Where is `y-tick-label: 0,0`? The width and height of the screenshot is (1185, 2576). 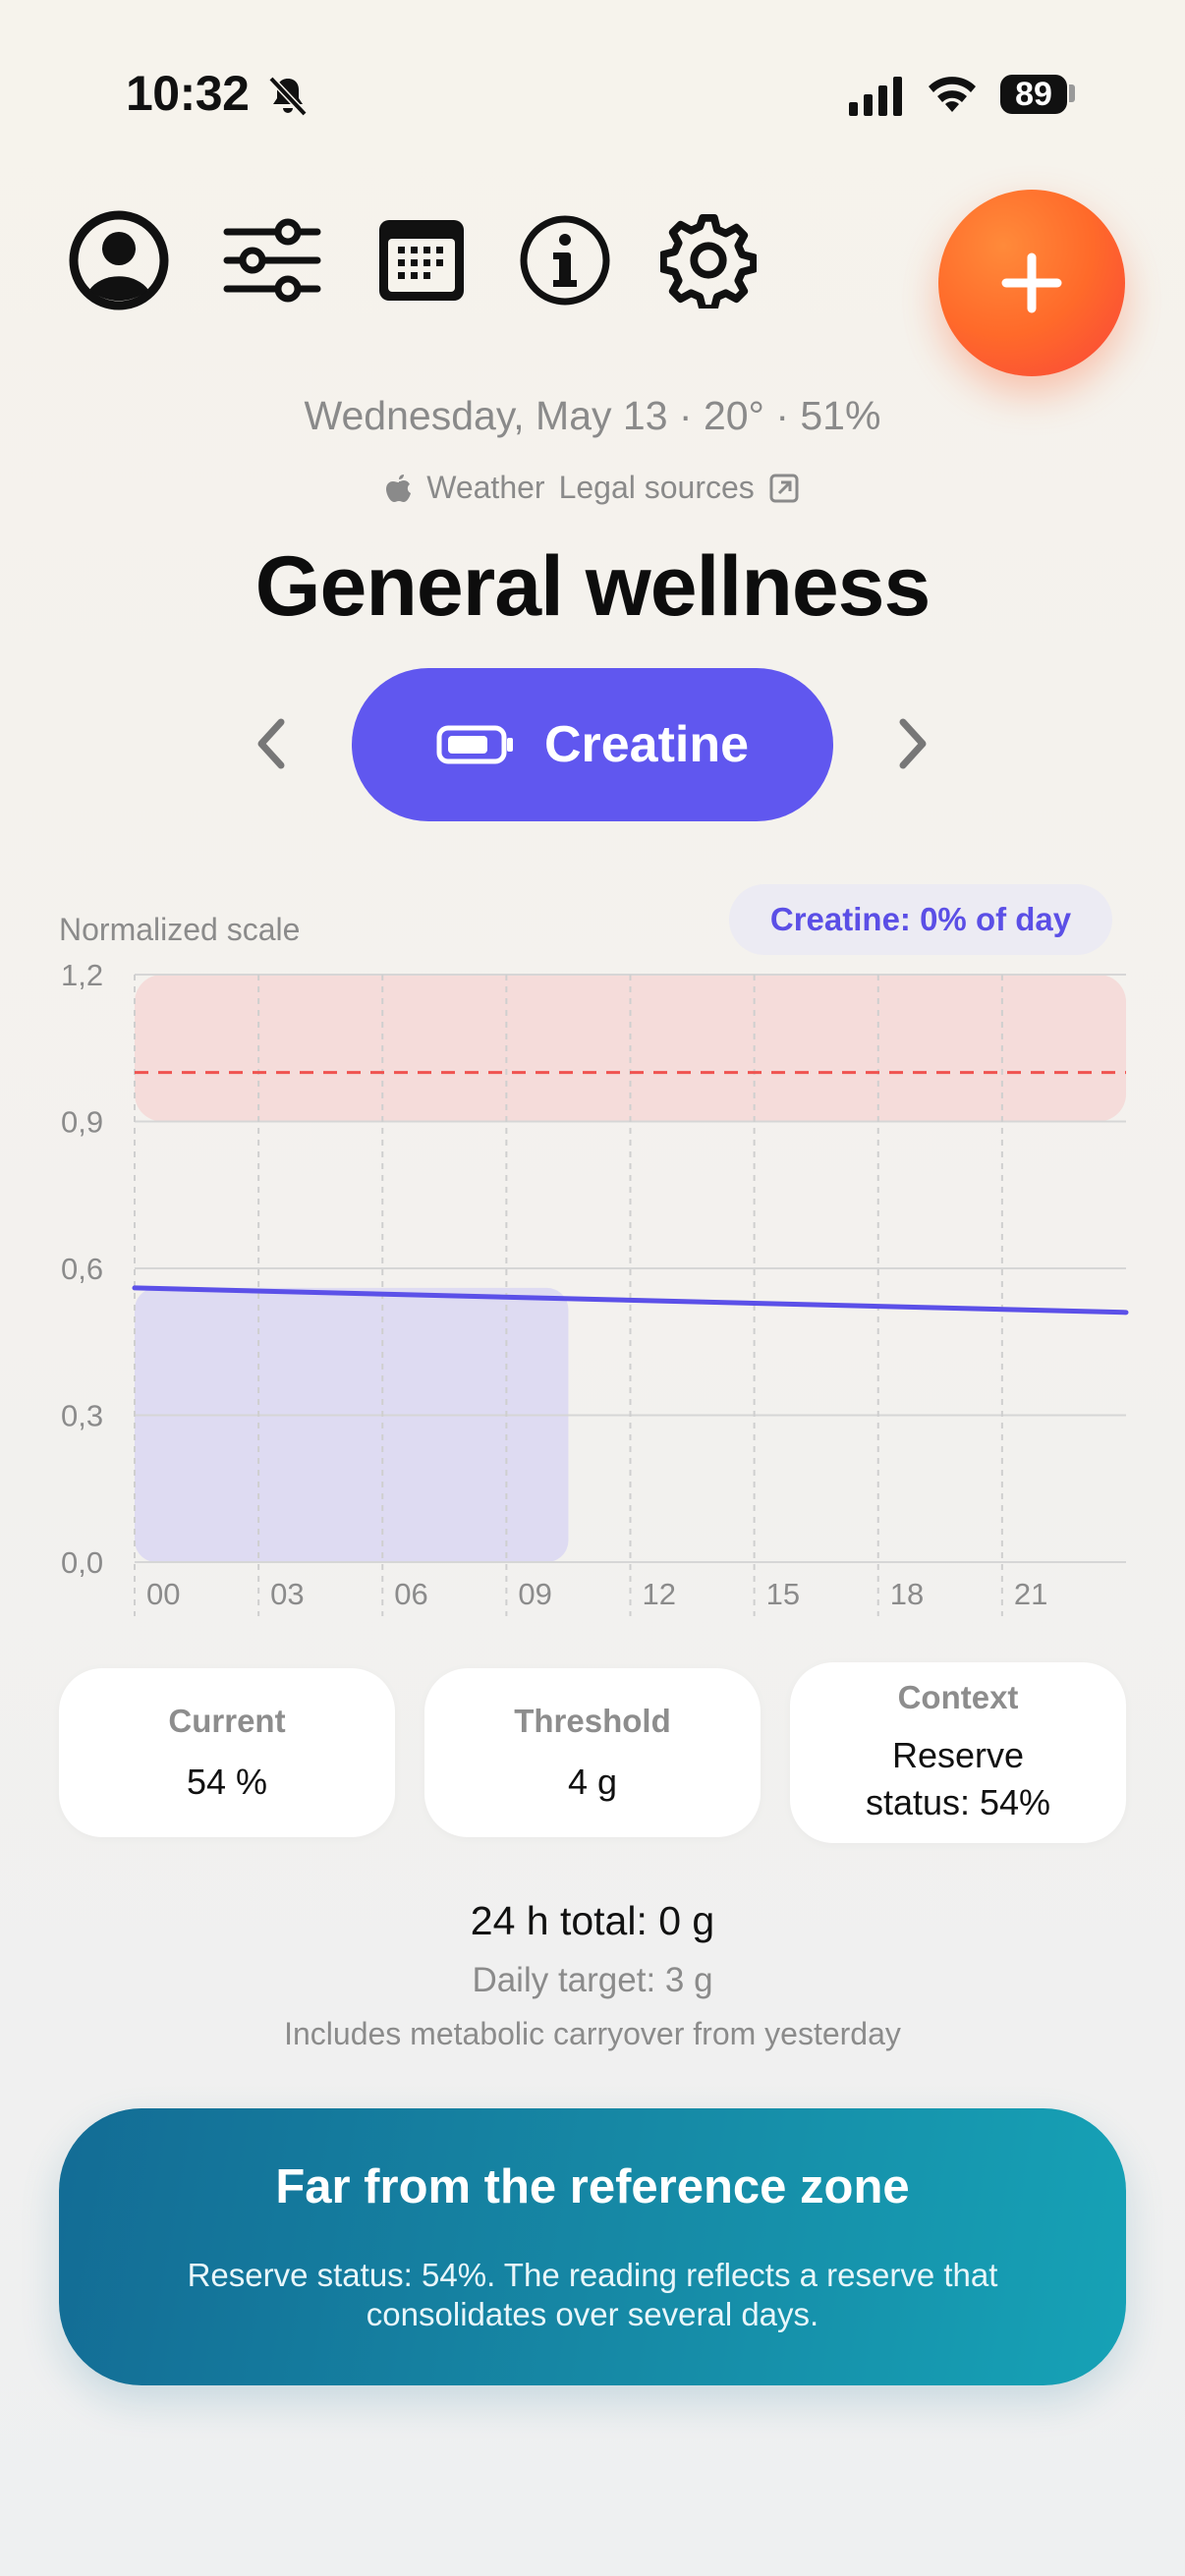 y-tick-label: 0,0 is located at coordinates (82, 1562).